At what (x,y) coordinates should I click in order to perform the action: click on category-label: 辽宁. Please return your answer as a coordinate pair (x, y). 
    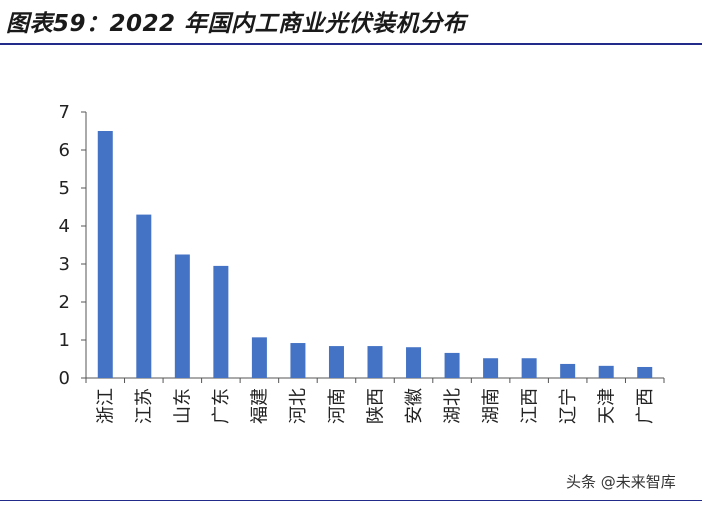
    Looking at the image, I should click on (568, 406).